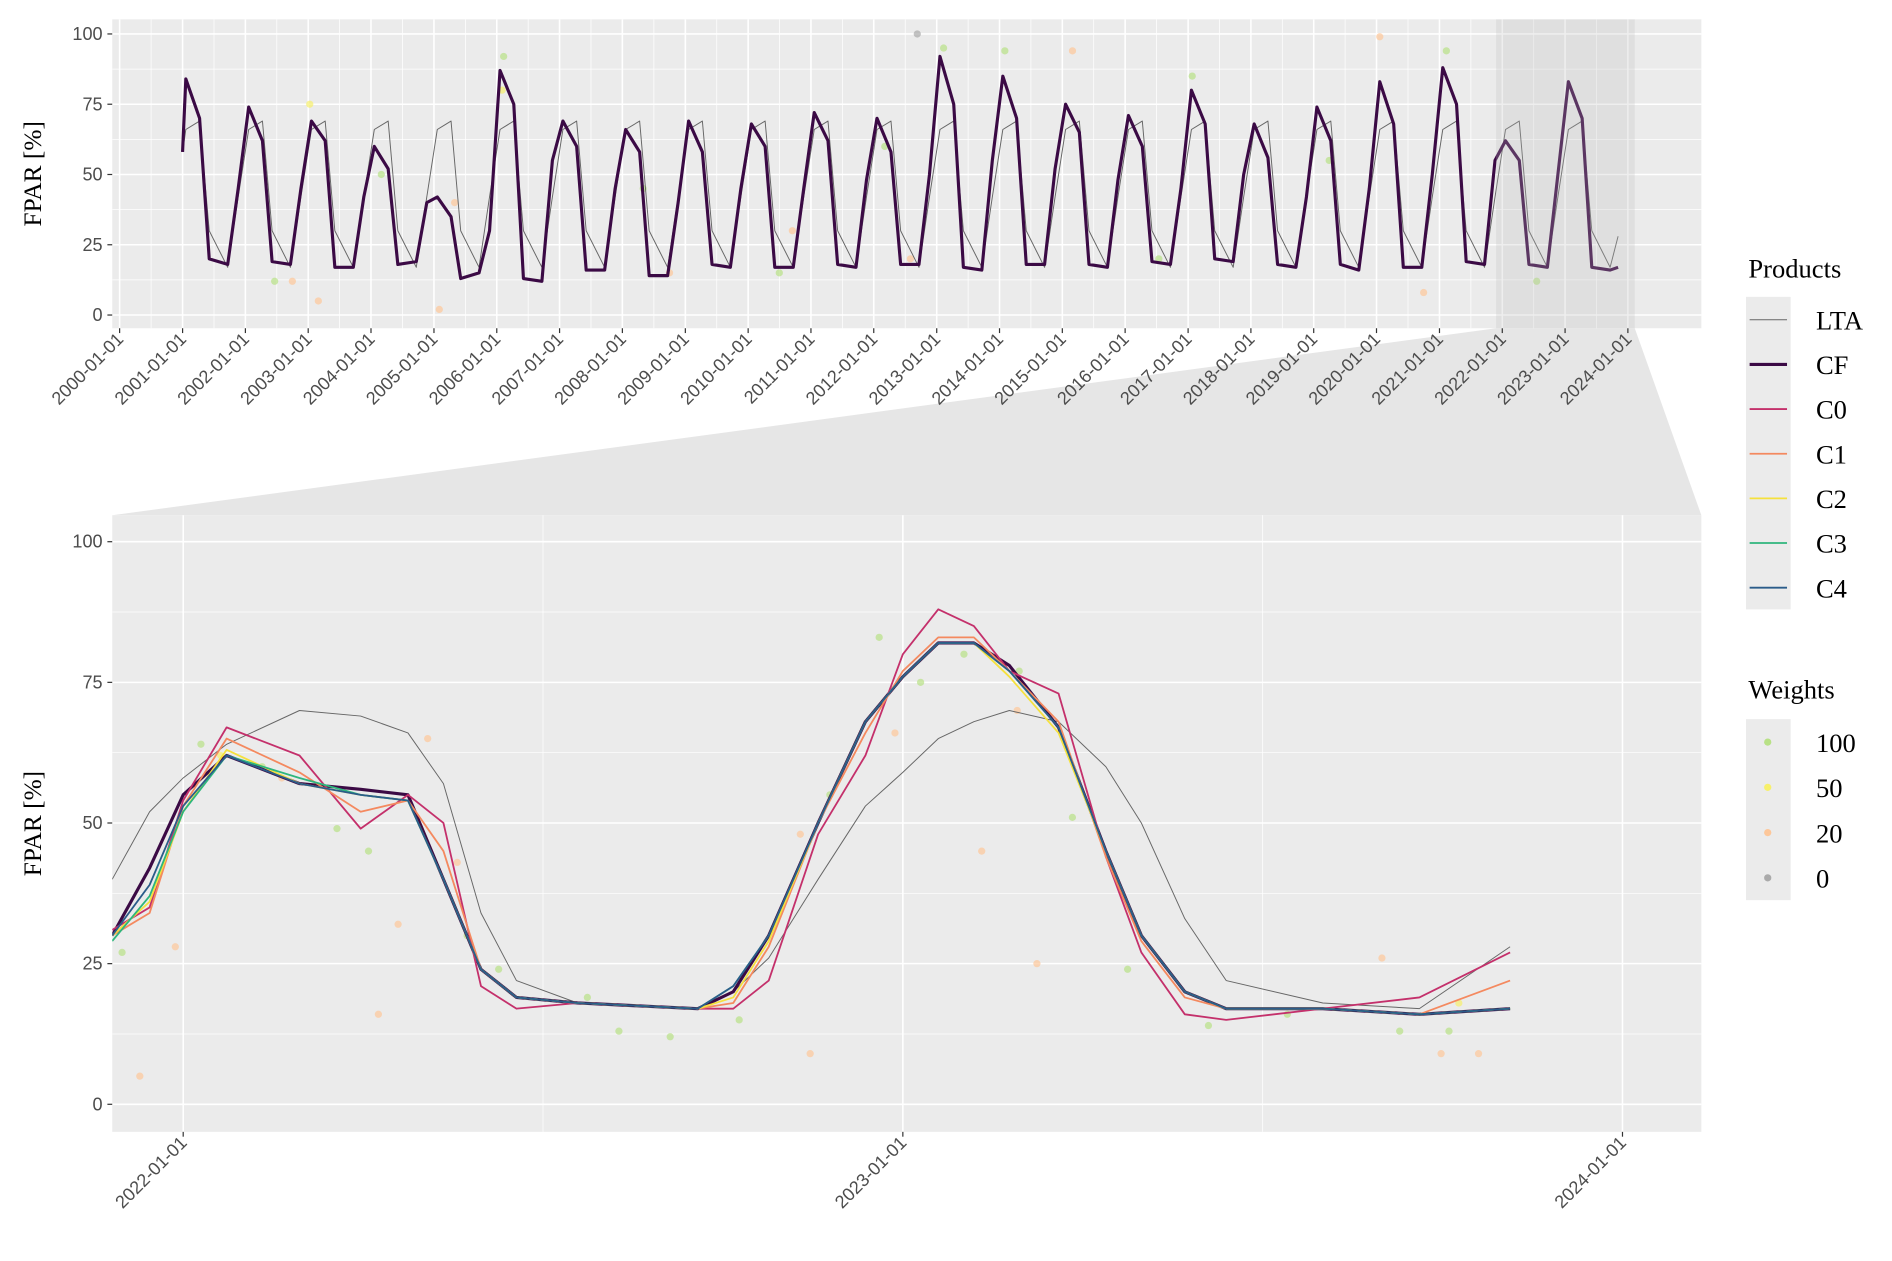 The image size is (1892, 1261). What do you see at coordinates (1768, 810) in the screenshot?
I see `legend-key-background` at bounding box center [1768, 810].